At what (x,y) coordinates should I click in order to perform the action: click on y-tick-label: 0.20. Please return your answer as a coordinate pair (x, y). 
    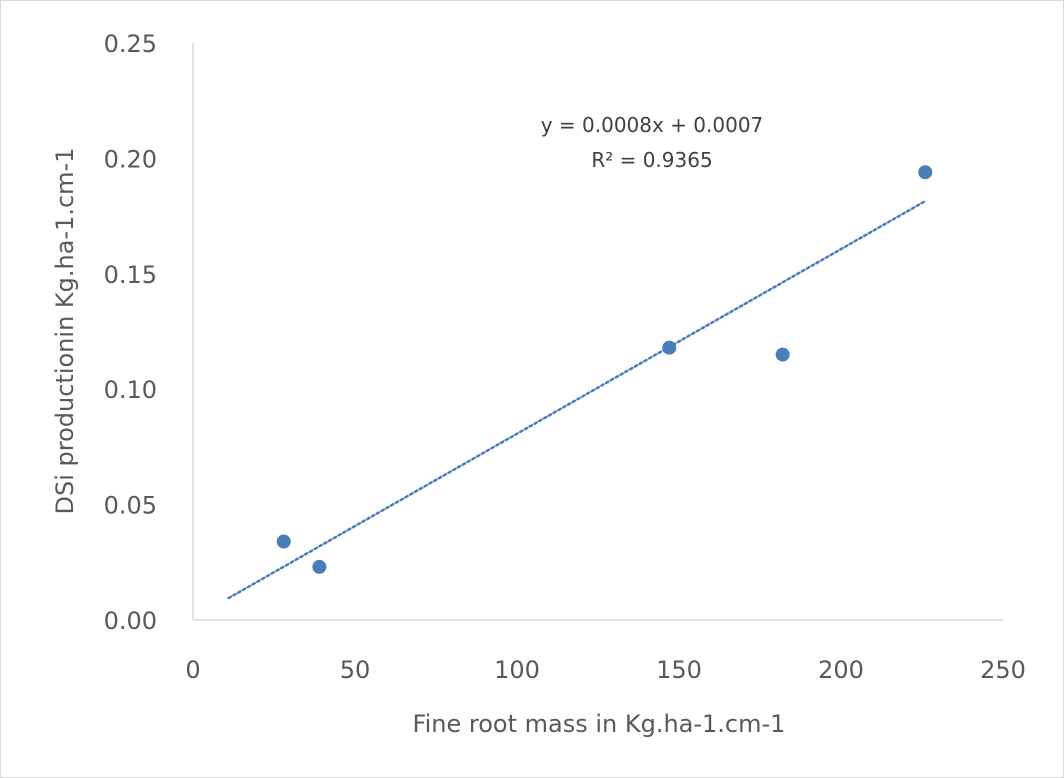
    Looking at the image, I should click on (130, 159).